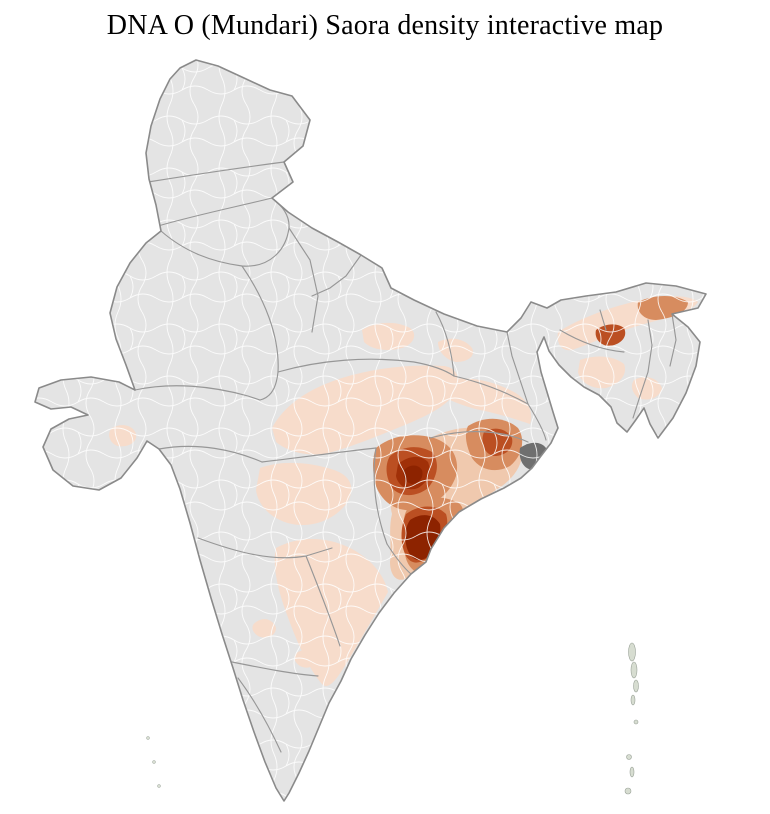 The height and width of the screenshot is (814, 770). Describe the element at coordinates (631, 718) in the screenshot. I see `andaman-islands` at that location.